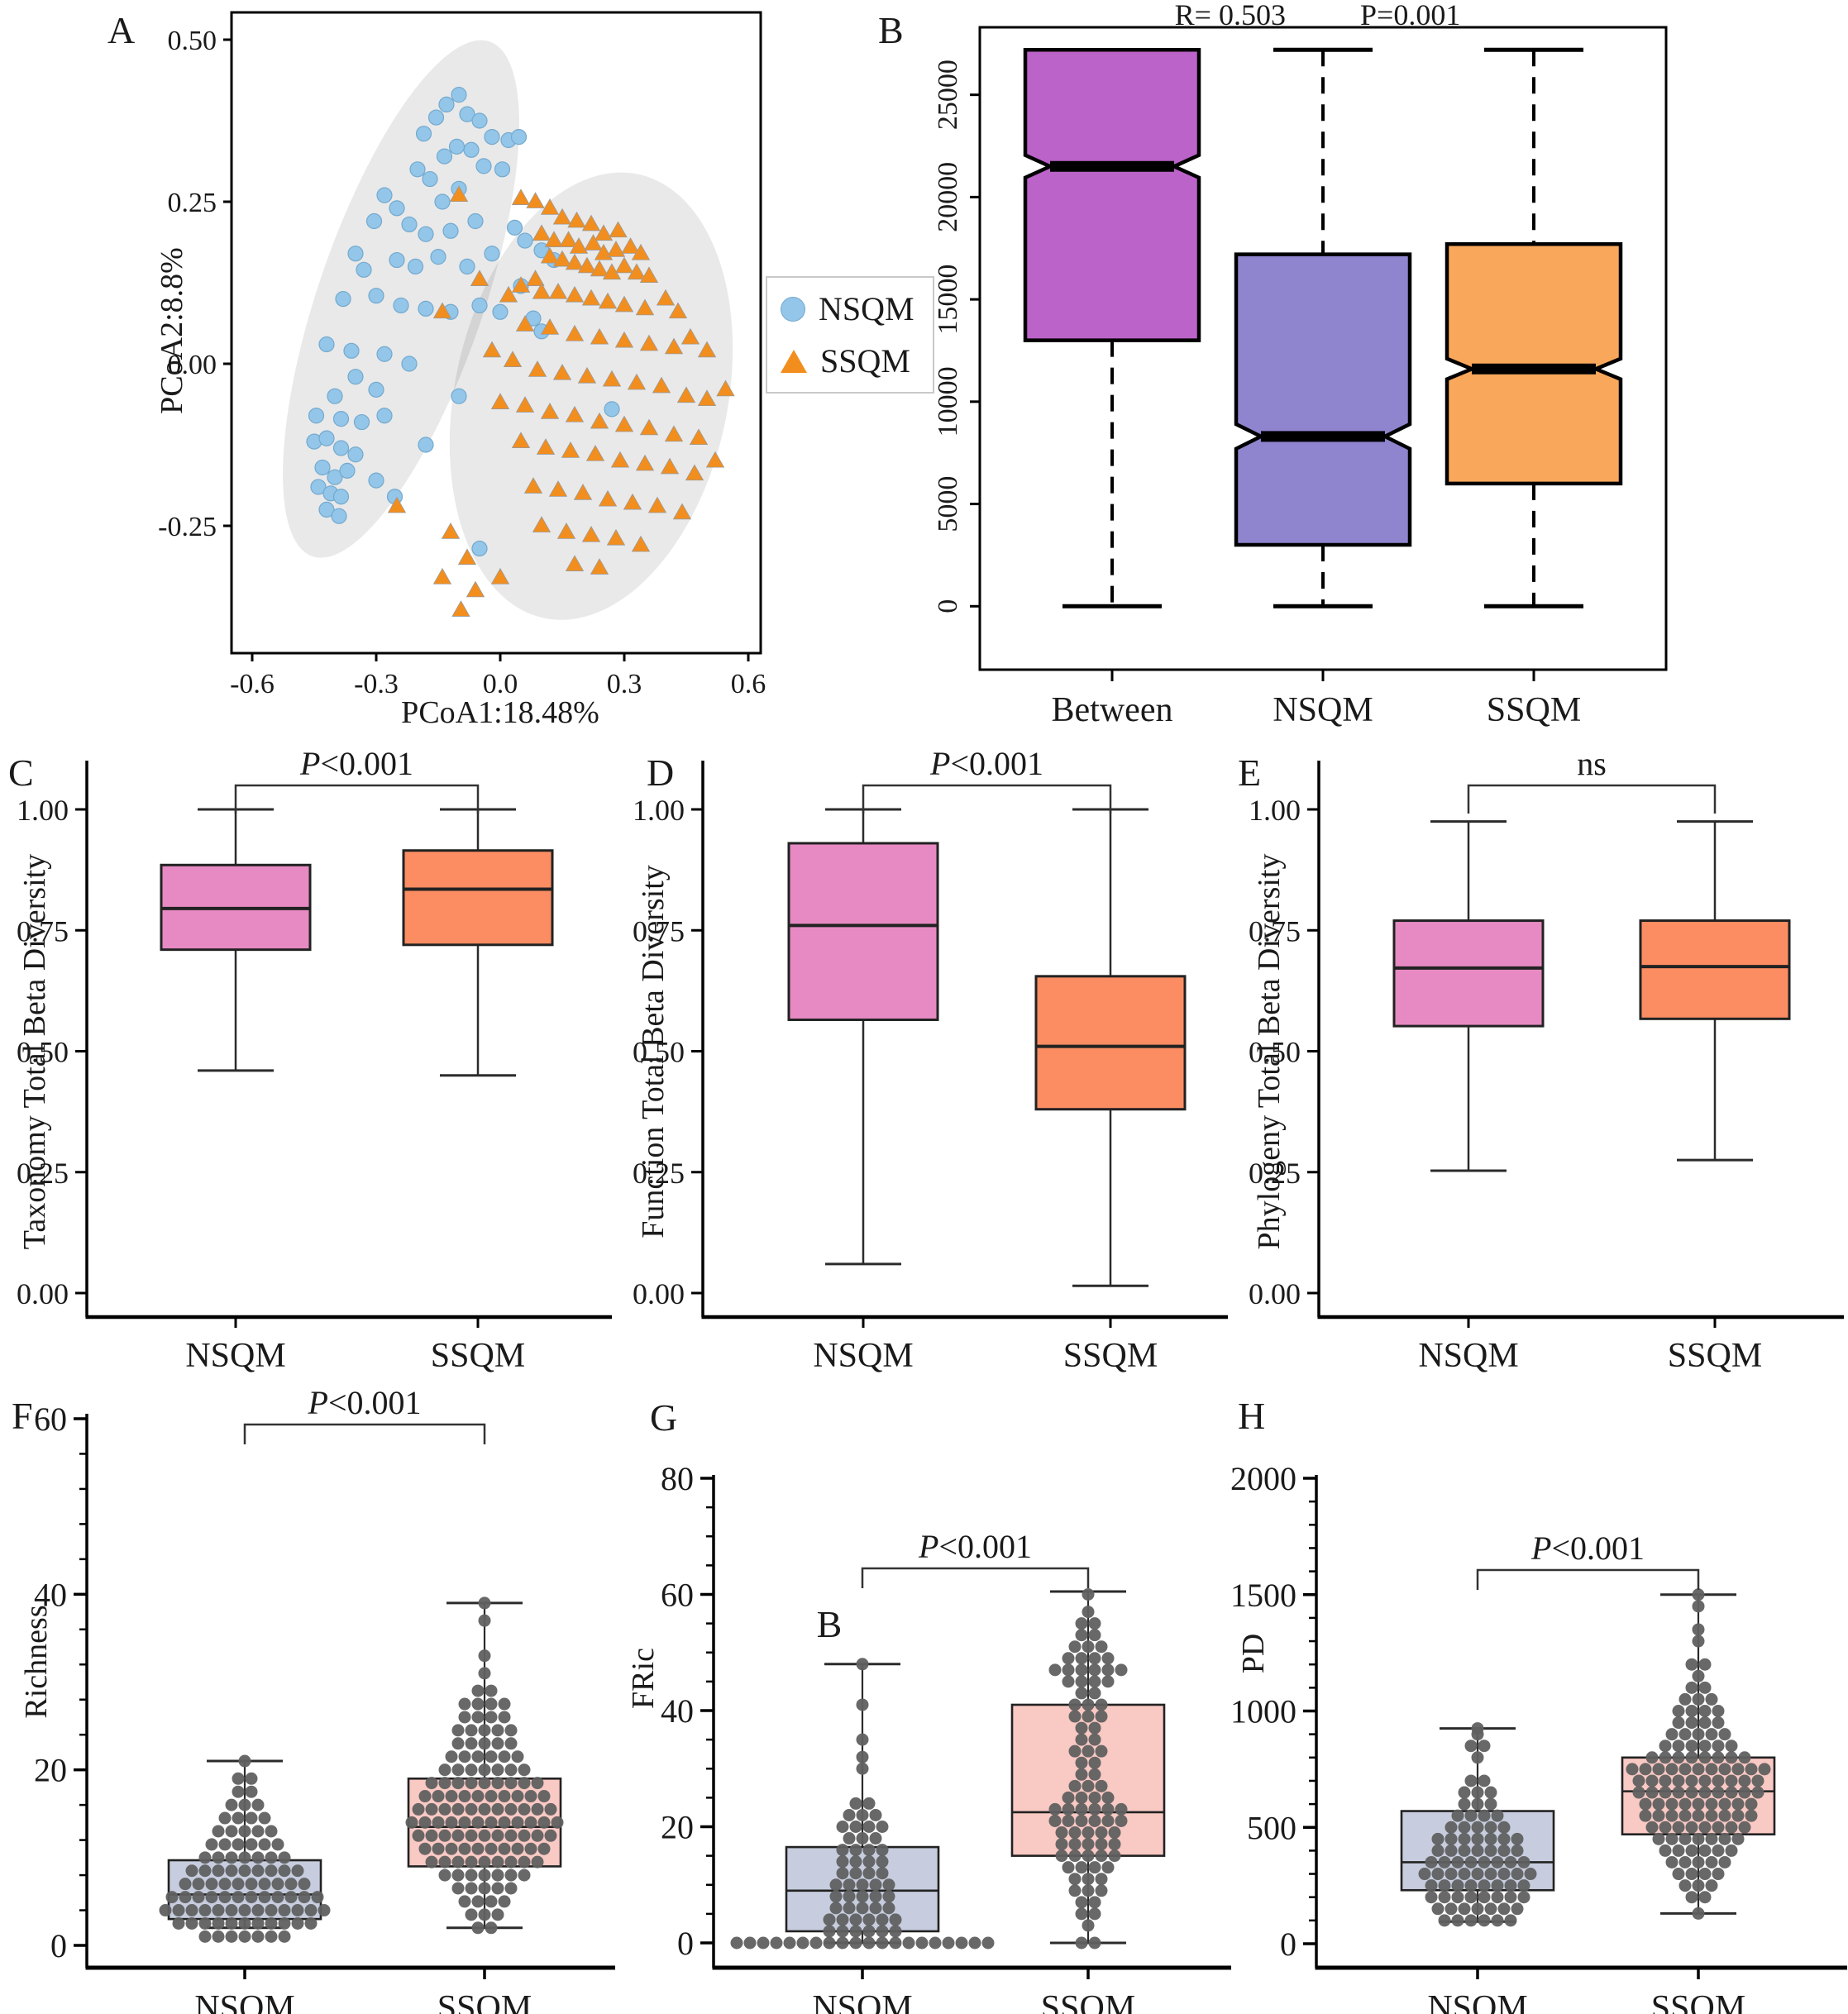 This screenshot has width=1848, height=2014. I want to click on panel-c-boxplot: 0.00 0.25 0.50 0.75 1.00 NSQM SSQM P<0.001, so click(314, 1060).